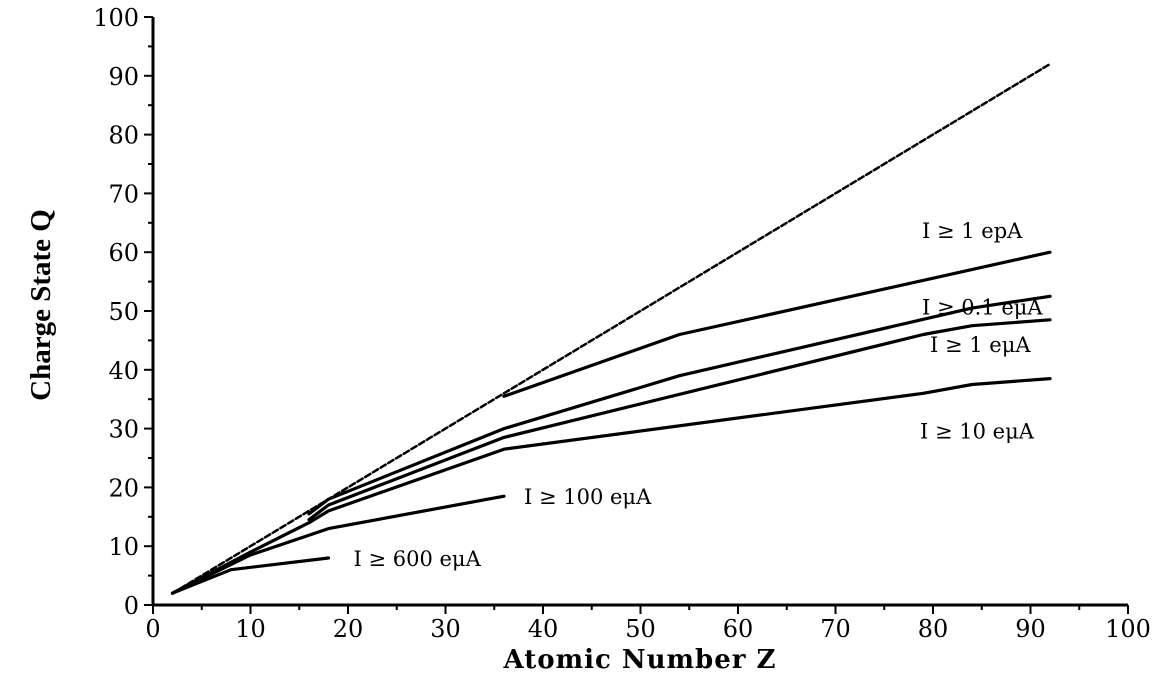  I want to click on x-tick-label: 30, so click(445, 629).